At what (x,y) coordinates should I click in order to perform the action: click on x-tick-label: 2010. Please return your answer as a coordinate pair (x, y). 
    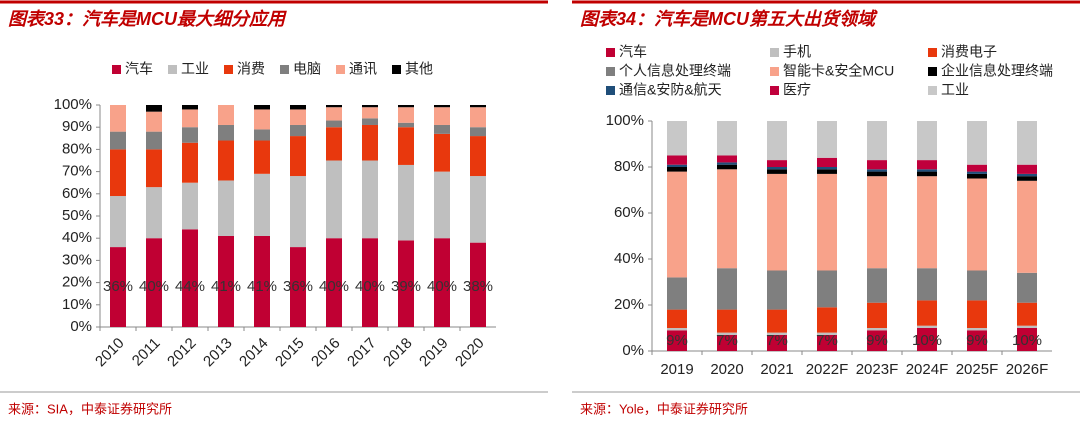
    Looking at the image, I should click on (110, 353).